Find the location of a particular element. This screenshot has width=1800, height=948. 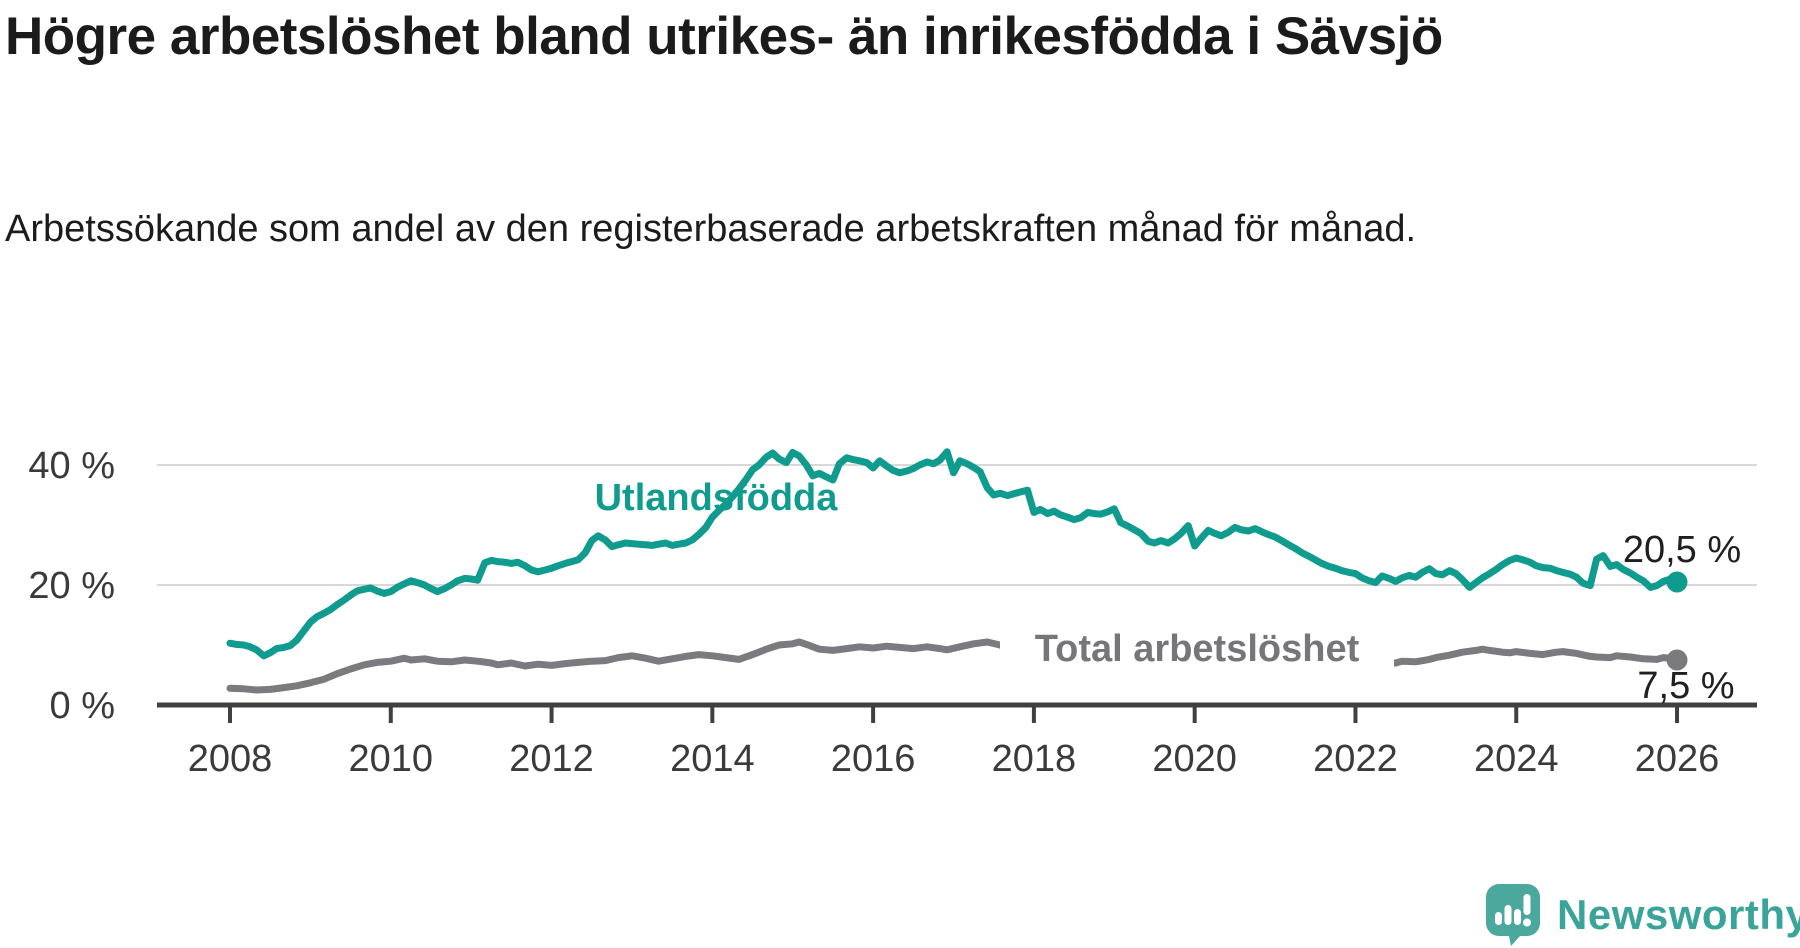

y-tick-label: 0 % is located at coordinates (82, 706).